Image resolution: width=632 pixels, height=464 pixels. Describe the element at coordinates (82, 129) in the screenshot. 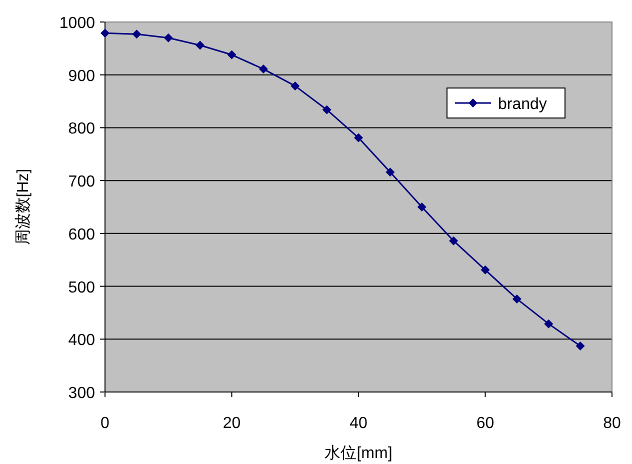

I see `y-tick-label: 800` at that location.